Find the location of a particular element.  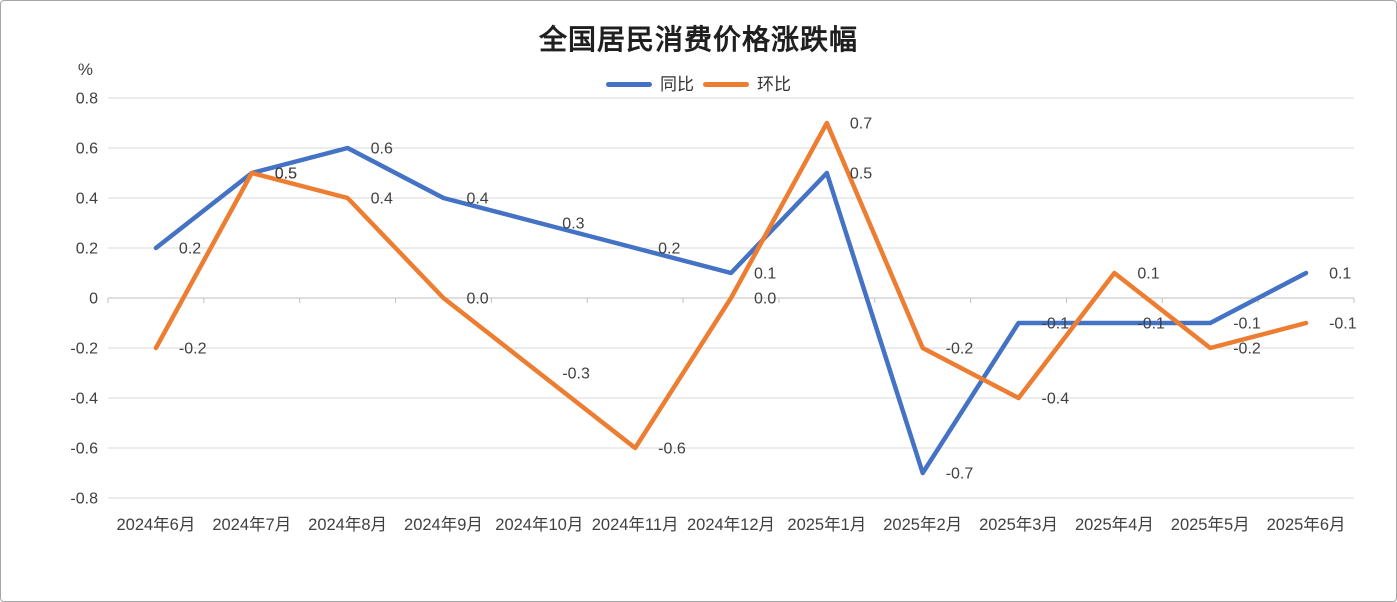

mom-data-label: 0.4 is located at coordinates (382, 199).